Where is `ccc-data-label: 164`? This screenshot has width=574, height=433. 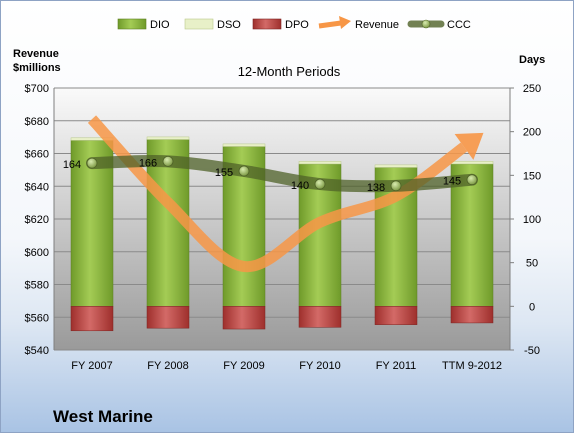
ccc-data-label: 164 is located at coordinates (72, 165).